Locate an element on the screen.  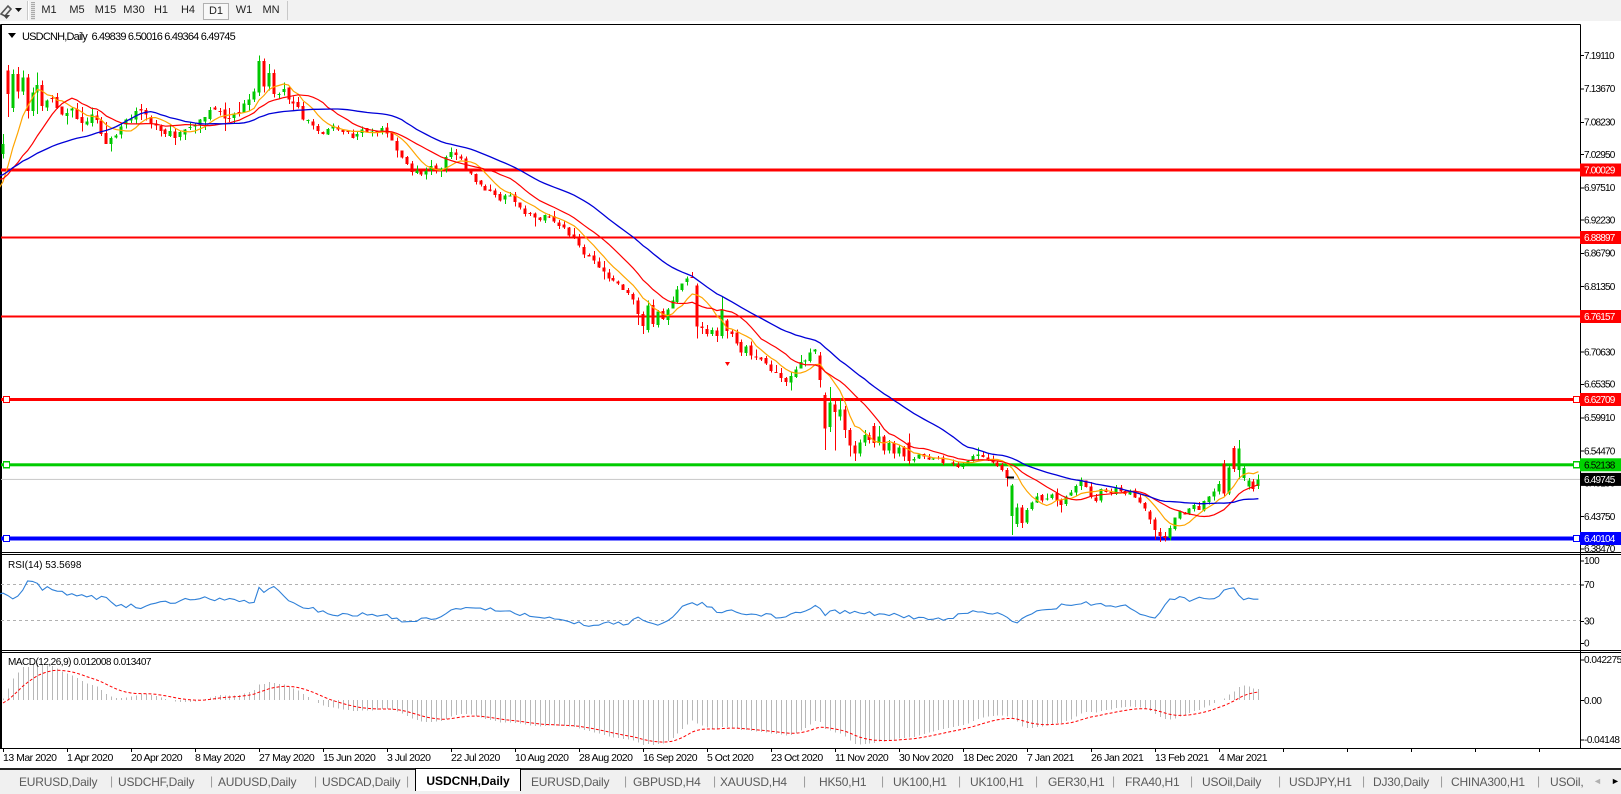
svg-text: 7 Jan 2021 is located at coordinates (1051, 758).